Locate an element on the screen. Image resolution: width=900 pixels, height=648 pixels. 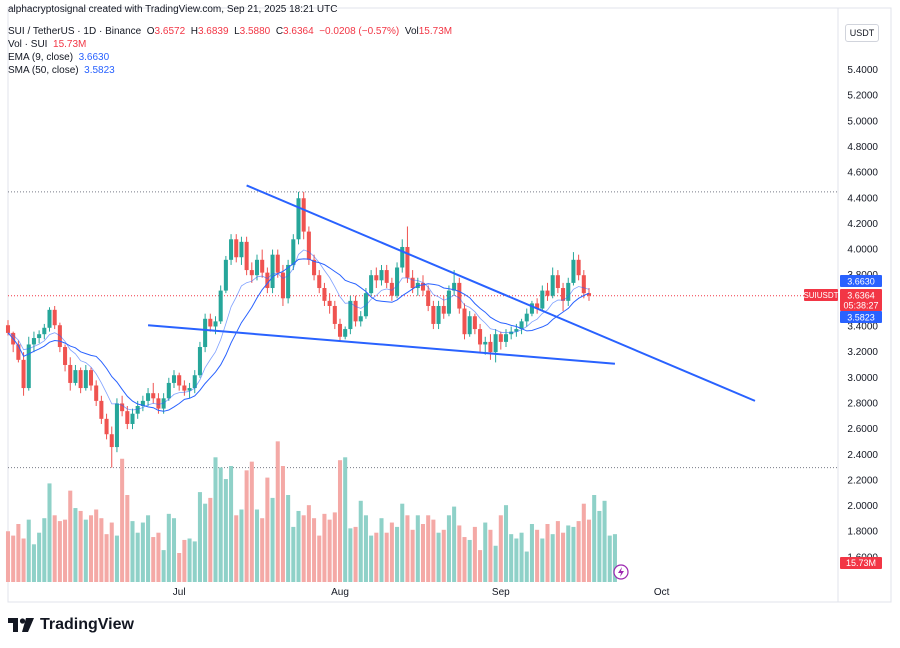
tradingview-logo-icon is located at coordinates (21, 625).